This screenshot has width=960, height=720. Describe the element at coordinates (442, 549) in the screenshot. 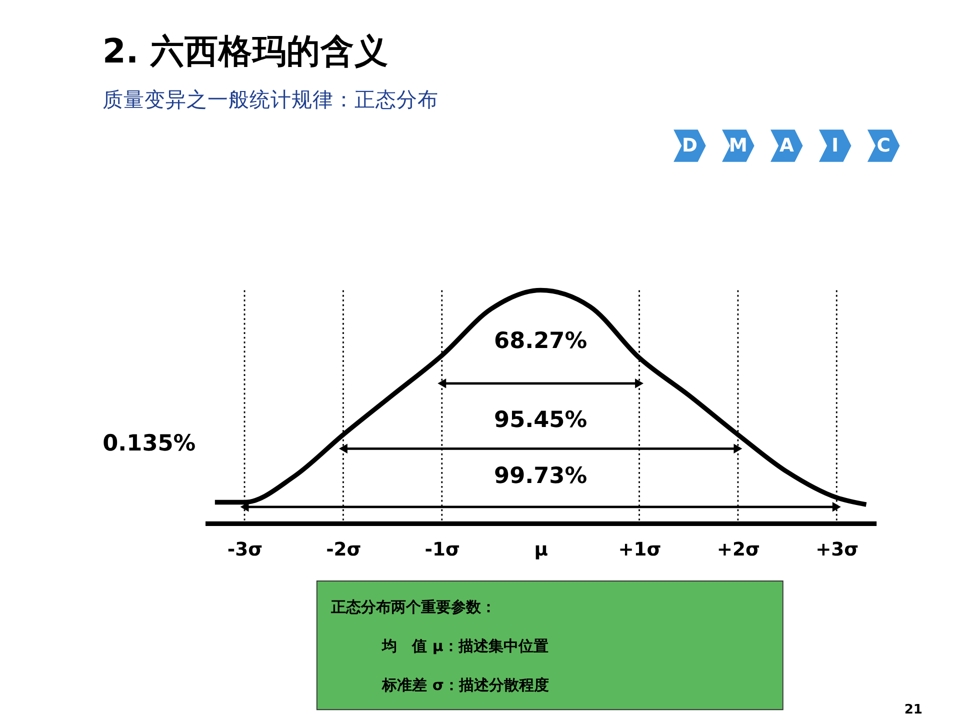

I see `x-tick-label: -1σ` at that location.